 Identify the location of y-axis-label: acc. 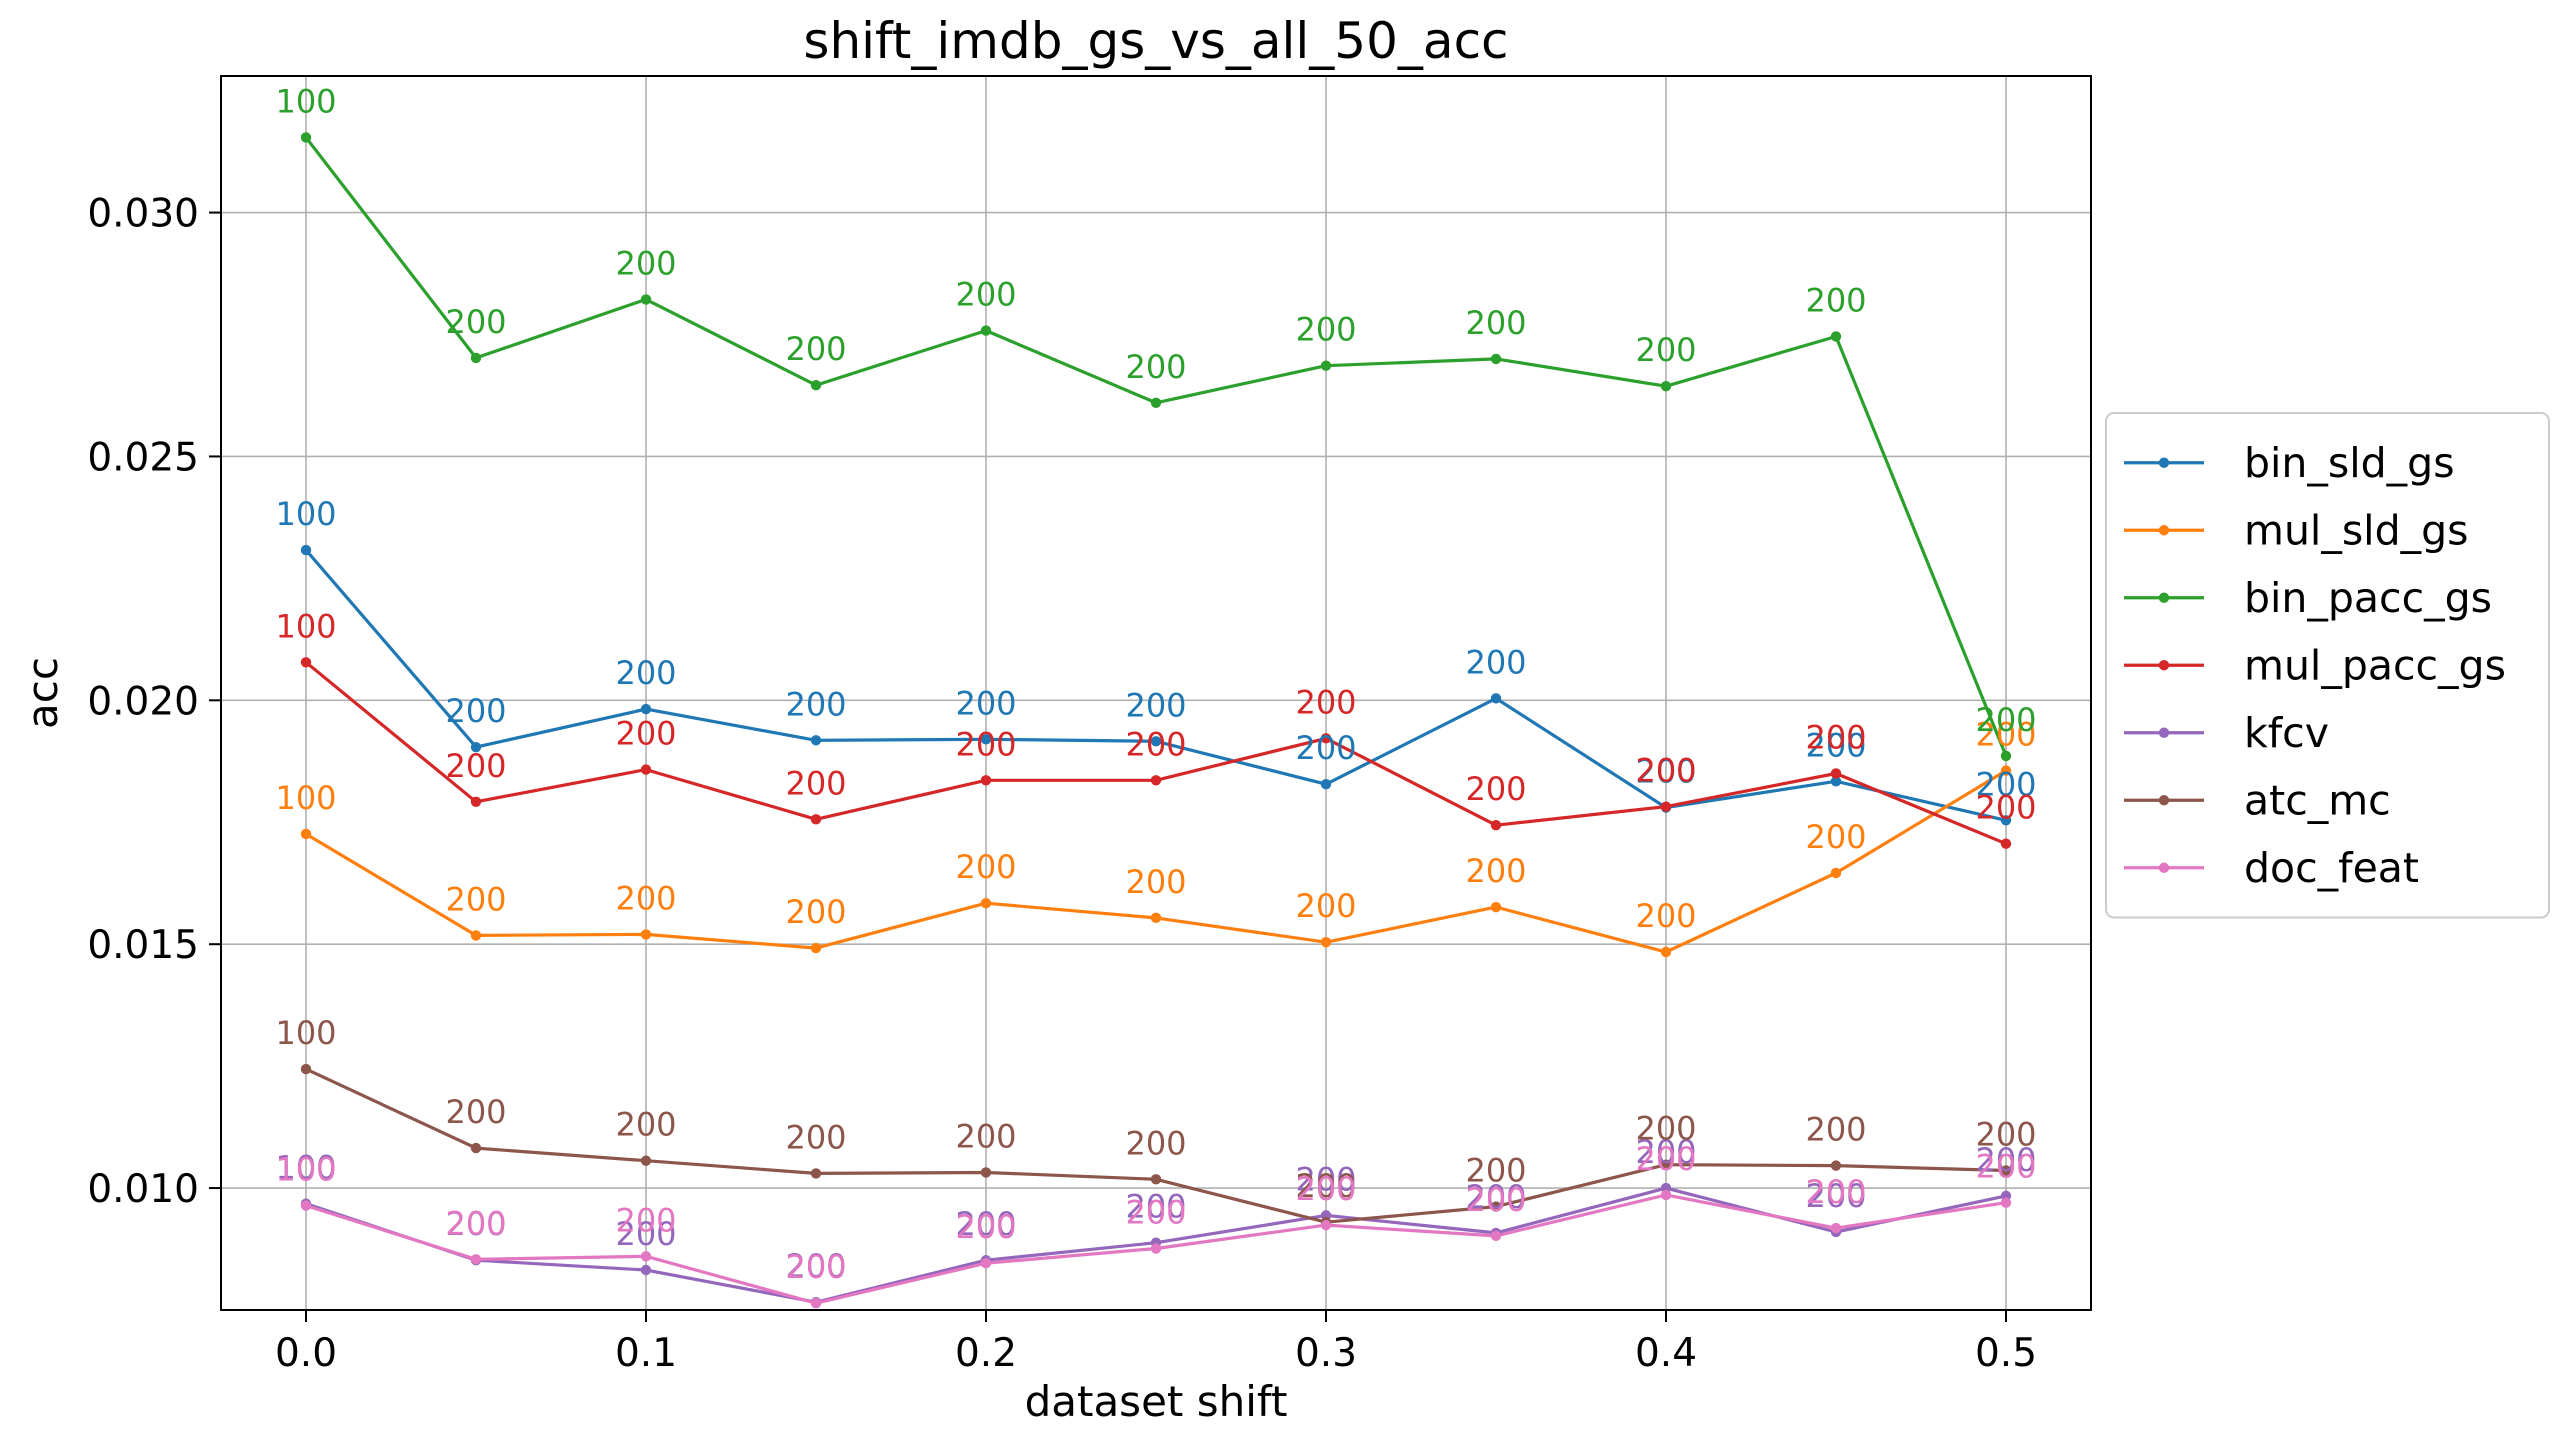
(42, 693).